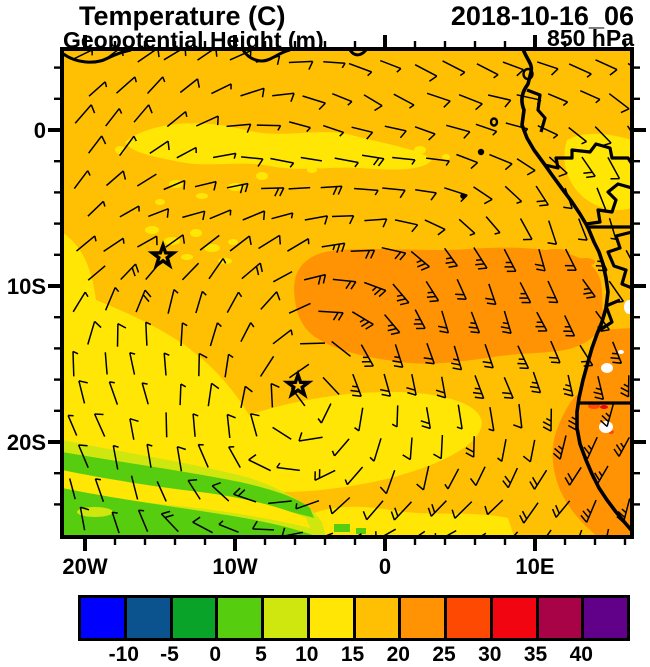 This screenshot has width=650, height=667. Describe the element at coordinates (169, 654) in the screenshot. I see `colorbar-tick-label: -5` at that location.